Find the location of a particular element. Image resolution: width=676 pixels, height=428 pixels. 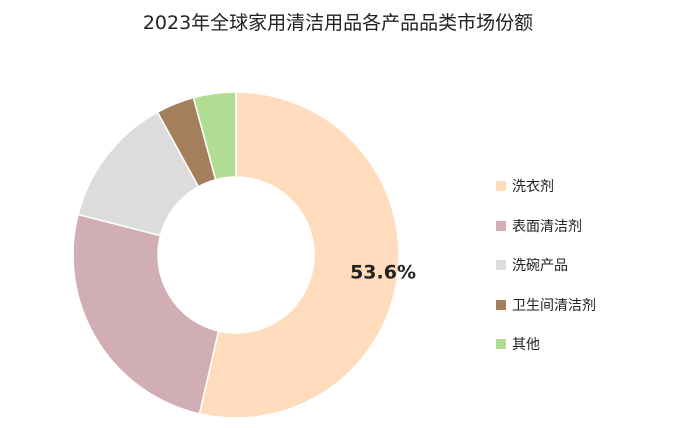

chart-title: 2023年全球家用清洁用品各产品品类市场份额 is located at coordinates (338, 23).